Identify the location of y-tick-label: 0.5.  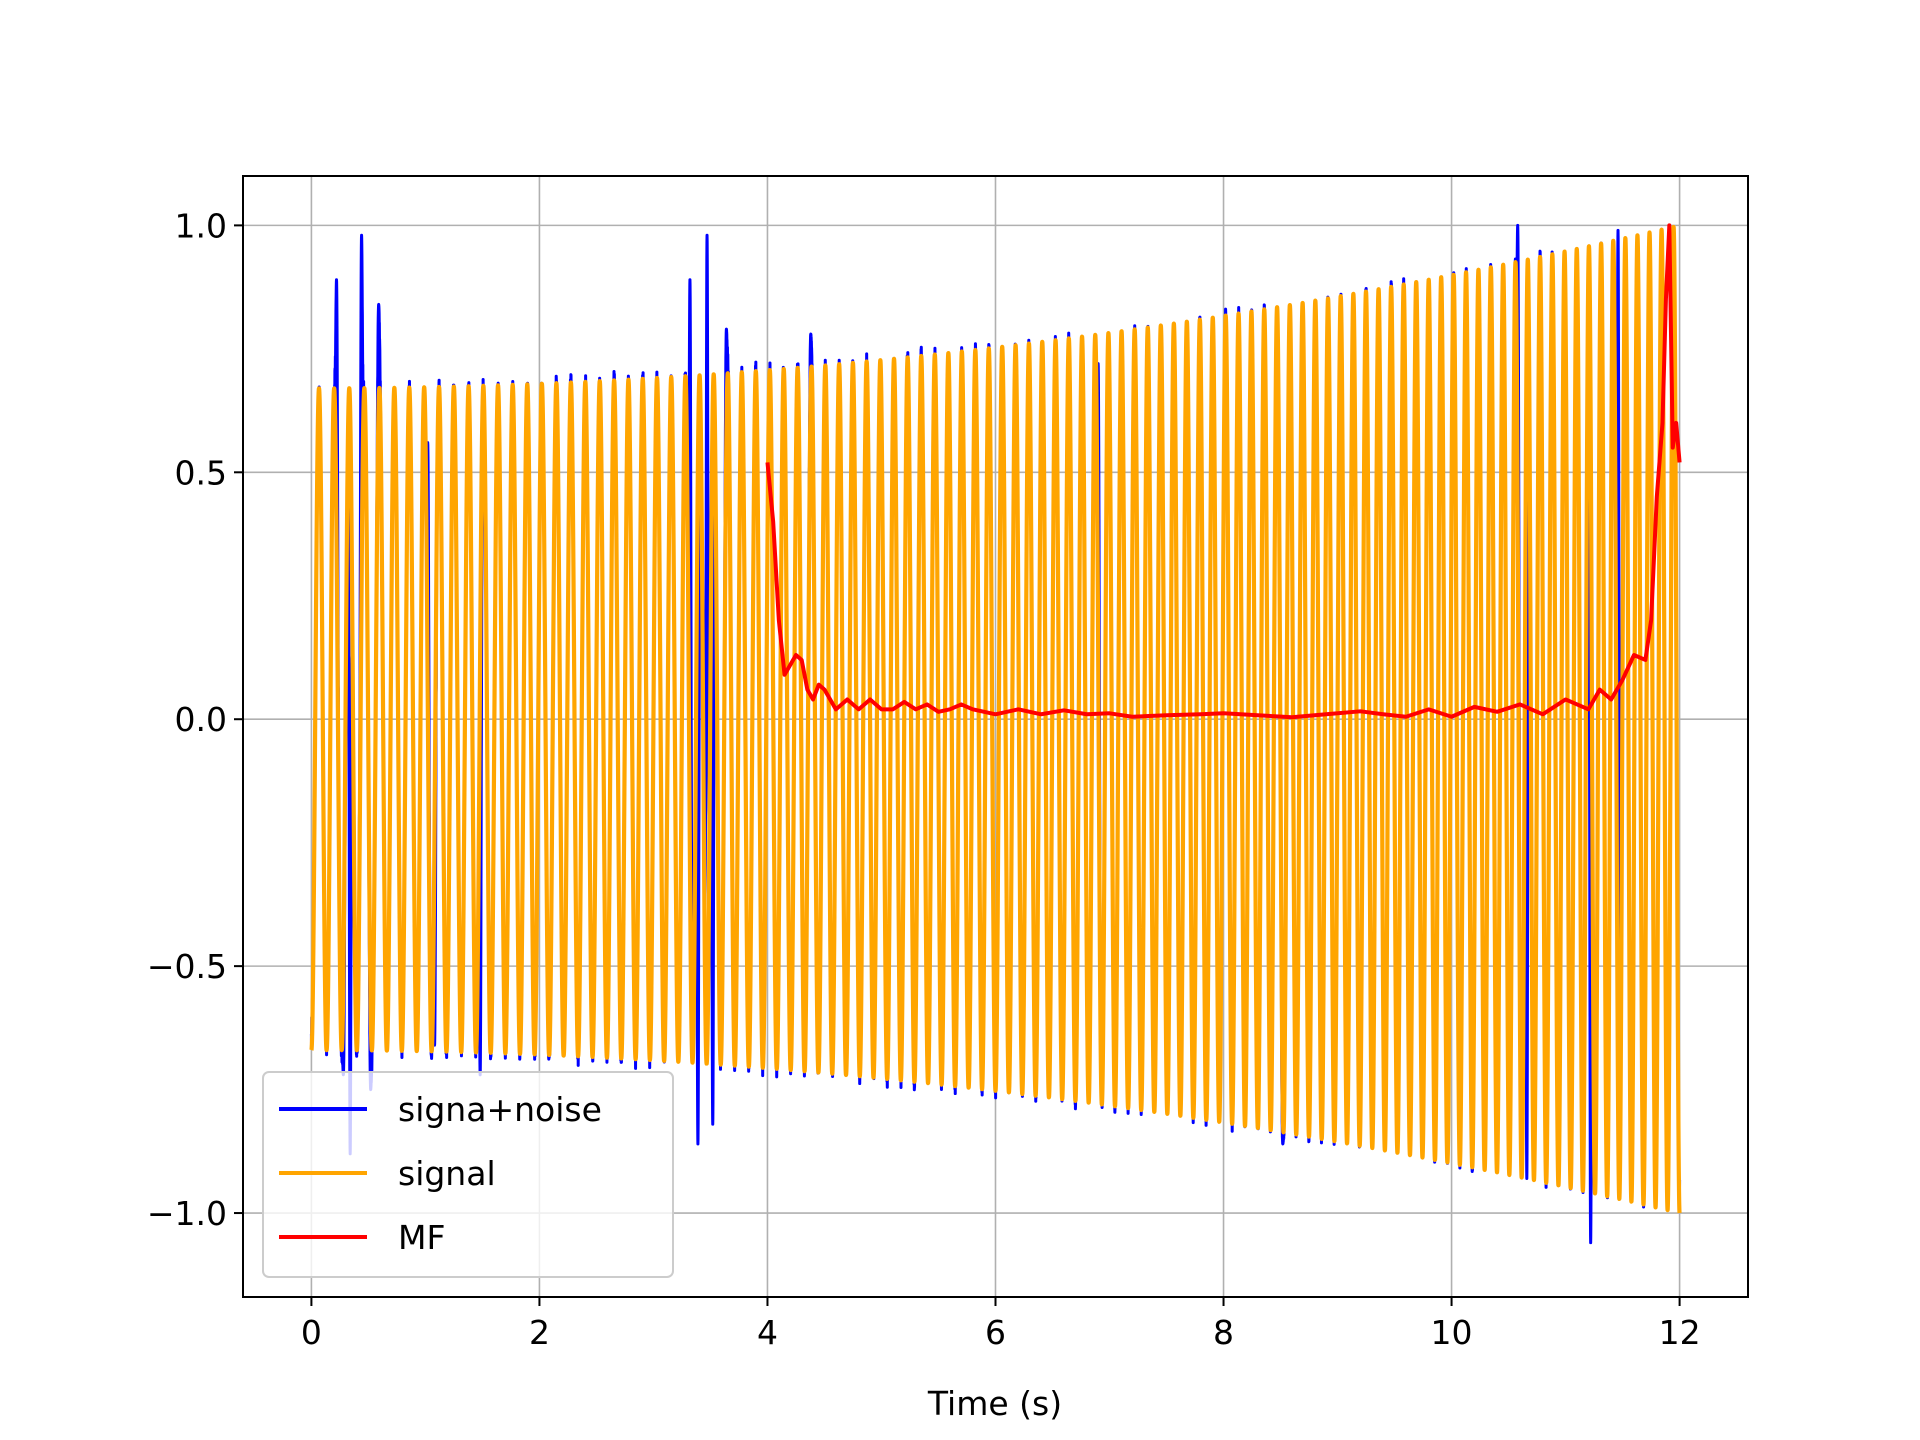
(201, 472).